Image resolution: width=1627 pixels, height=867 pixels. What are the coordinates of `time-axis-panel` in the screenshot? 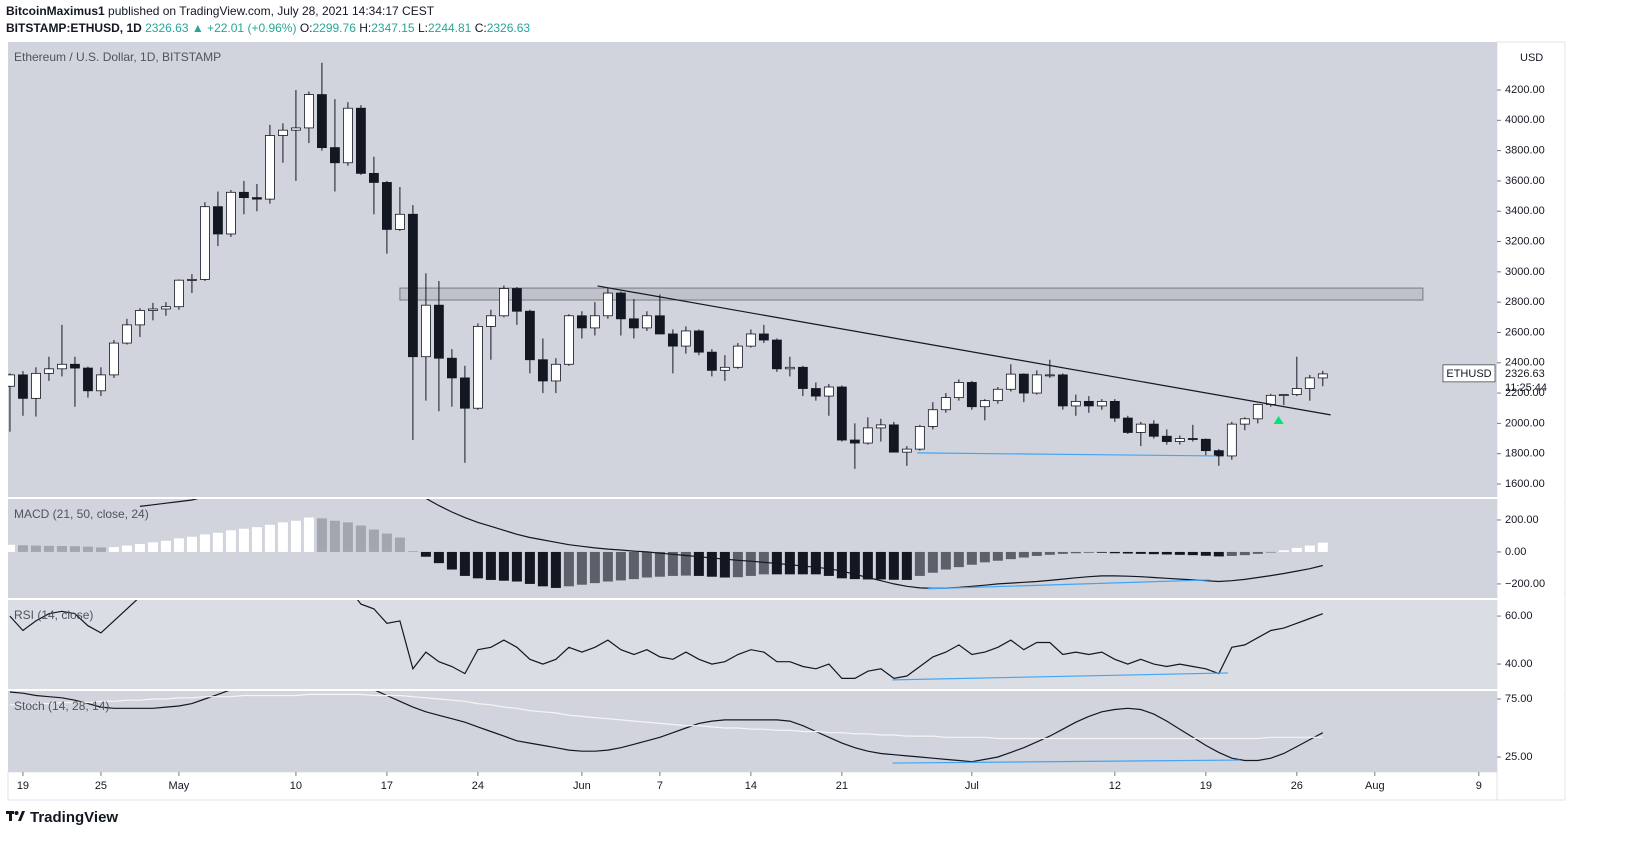 It's located at (752, 786).